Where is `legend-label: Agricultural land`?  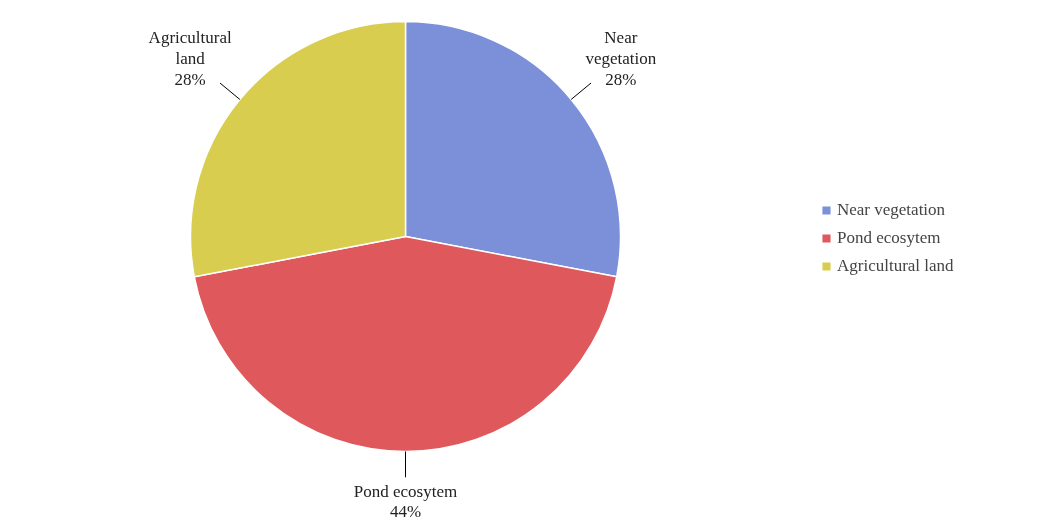 legend-label: Agricultural land is located at coordinates (895, 266).